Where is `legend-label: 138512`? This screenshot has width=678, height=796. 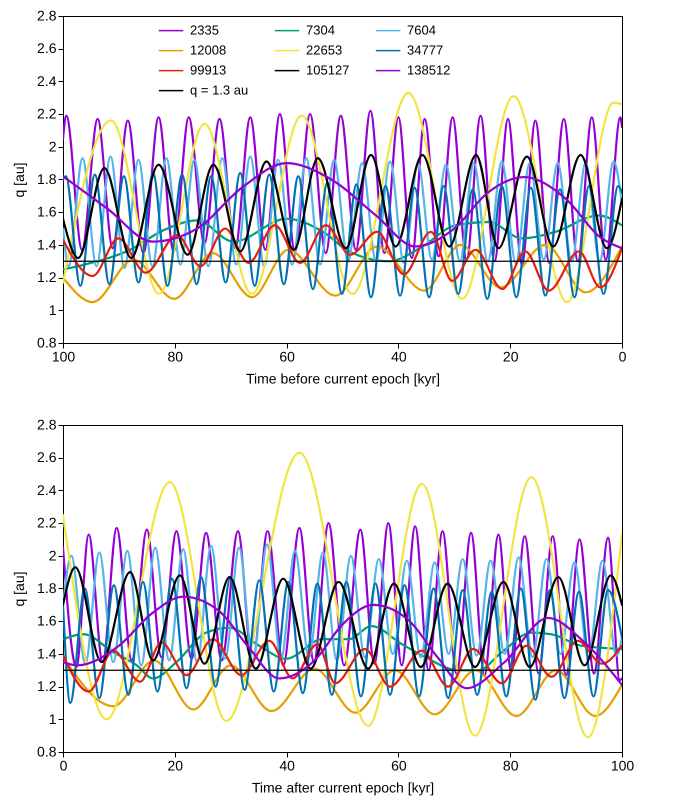 legend-label: 138512 is located at coordinates (428, 70).